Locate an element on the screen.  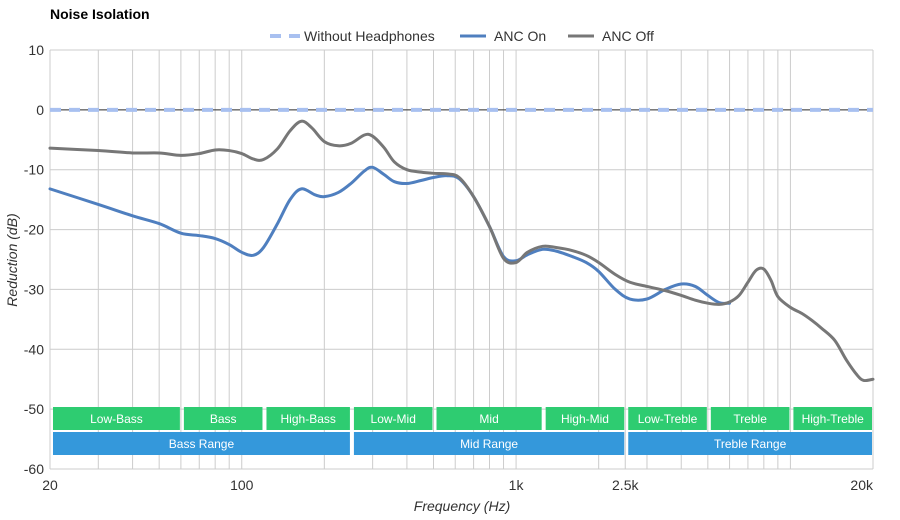
y-tick-label: -10 is located at coordinates (34, 170).